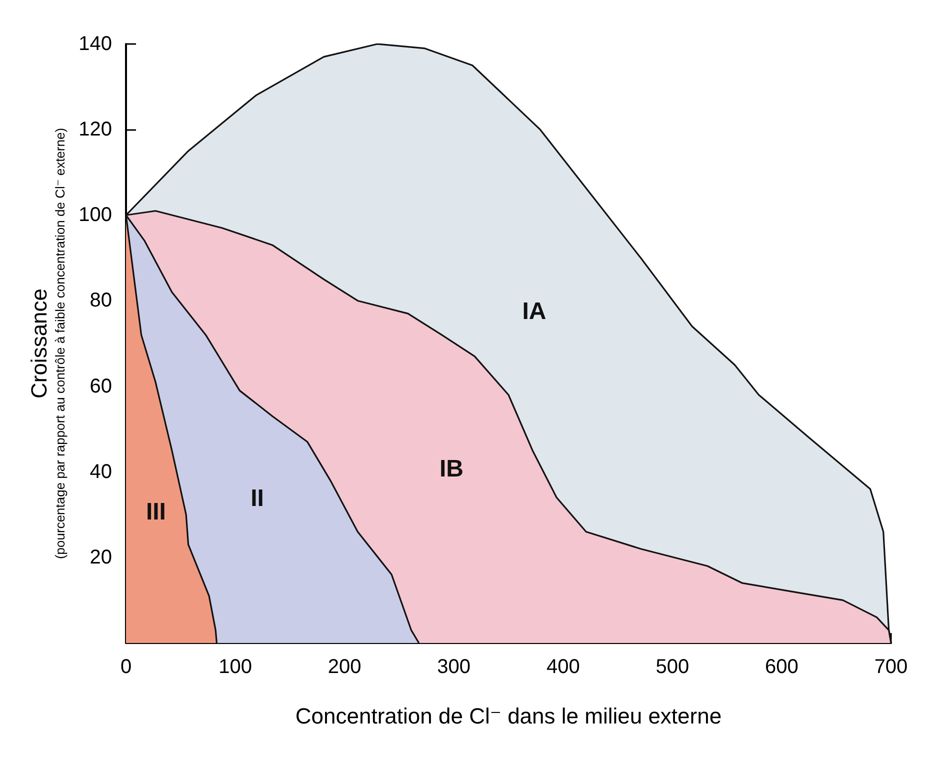 This screenshot has height=765, width=925. What do you see at coordinates (345, 667) in the screenshot?
I see `x-tick-label: 200` at bounding box center [345, 667].